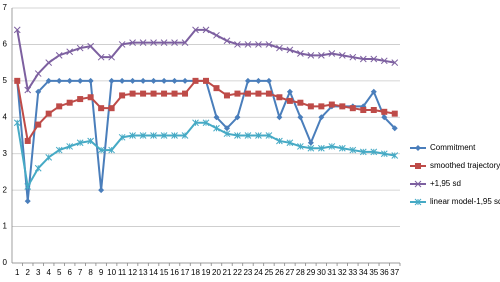 The height and width of the screenshot is (282, 500). What do you see at coordinates (28, 272) in the screenshot?
I see `x-tick-label: 2` at bounding box center [28, 272].